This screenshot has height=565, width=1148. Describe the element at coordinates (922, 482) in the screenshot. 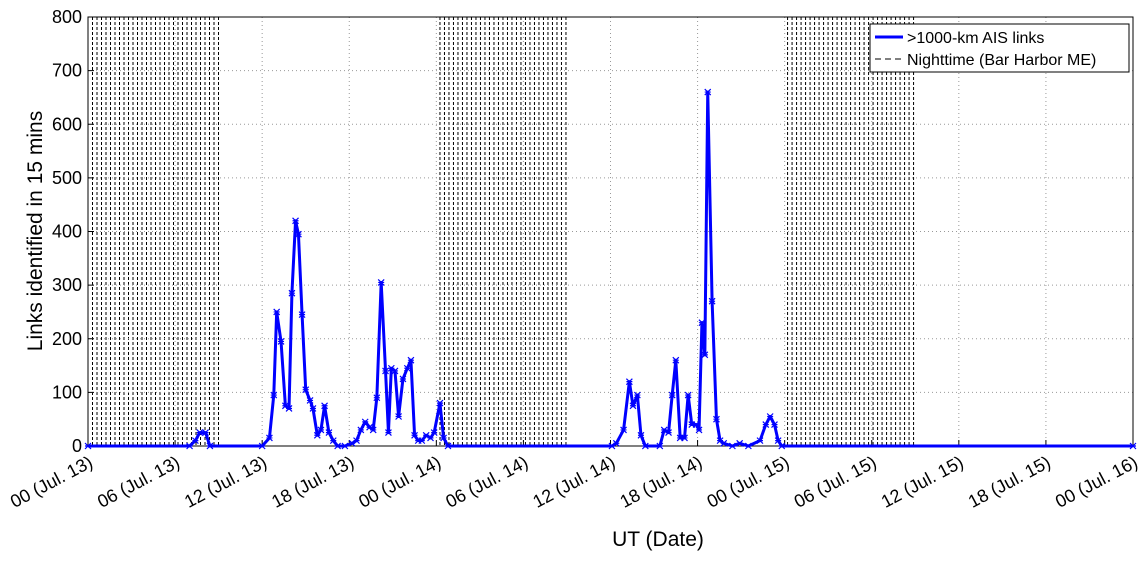

I see `x-tick-label: 12 (Jul. 15)` at that location.